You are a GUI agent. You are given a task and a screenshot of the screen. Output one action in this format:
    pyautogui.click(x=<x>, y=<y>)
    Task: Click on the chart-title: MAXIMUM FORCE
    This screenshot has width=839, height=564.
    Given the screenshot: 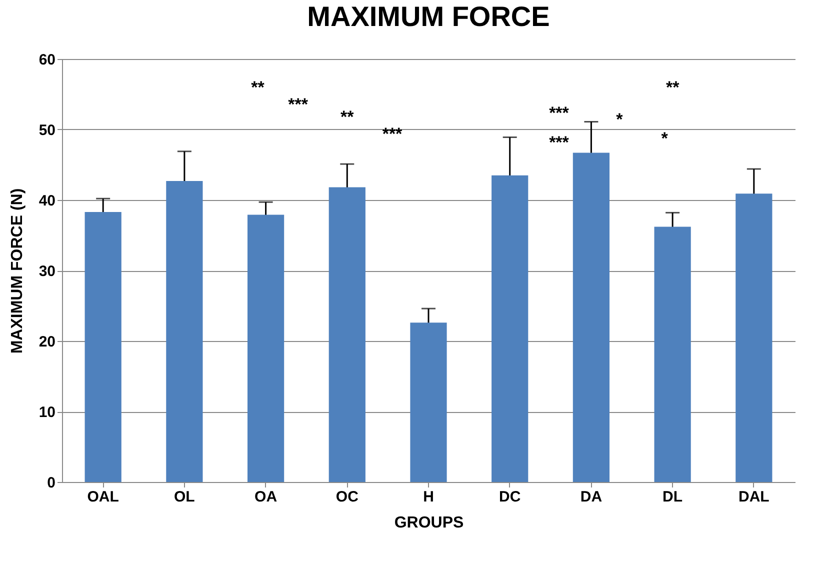 What is the action you would take?
    pyautogui.click(x=428, y=16)
    